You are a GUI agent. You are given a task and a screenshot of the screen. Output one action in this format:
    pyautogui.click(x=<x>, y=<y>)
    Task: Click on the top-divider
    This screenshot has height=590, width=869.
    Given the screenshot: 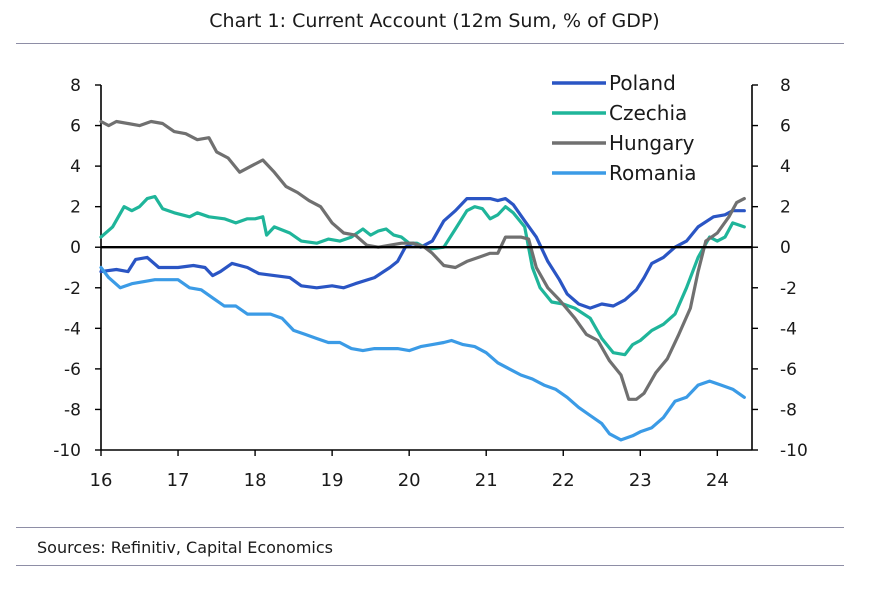 What is the action you would take?
    pyautogui.click(x=430, y=43)
    